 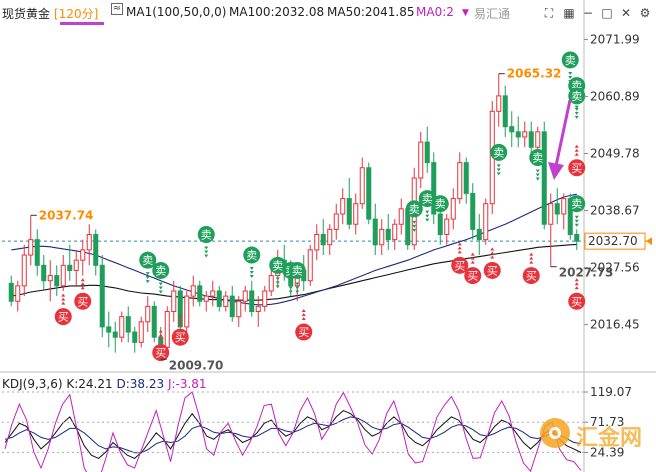 I want to click on ma0-value: MA0:2, so click(x=435, y=12).